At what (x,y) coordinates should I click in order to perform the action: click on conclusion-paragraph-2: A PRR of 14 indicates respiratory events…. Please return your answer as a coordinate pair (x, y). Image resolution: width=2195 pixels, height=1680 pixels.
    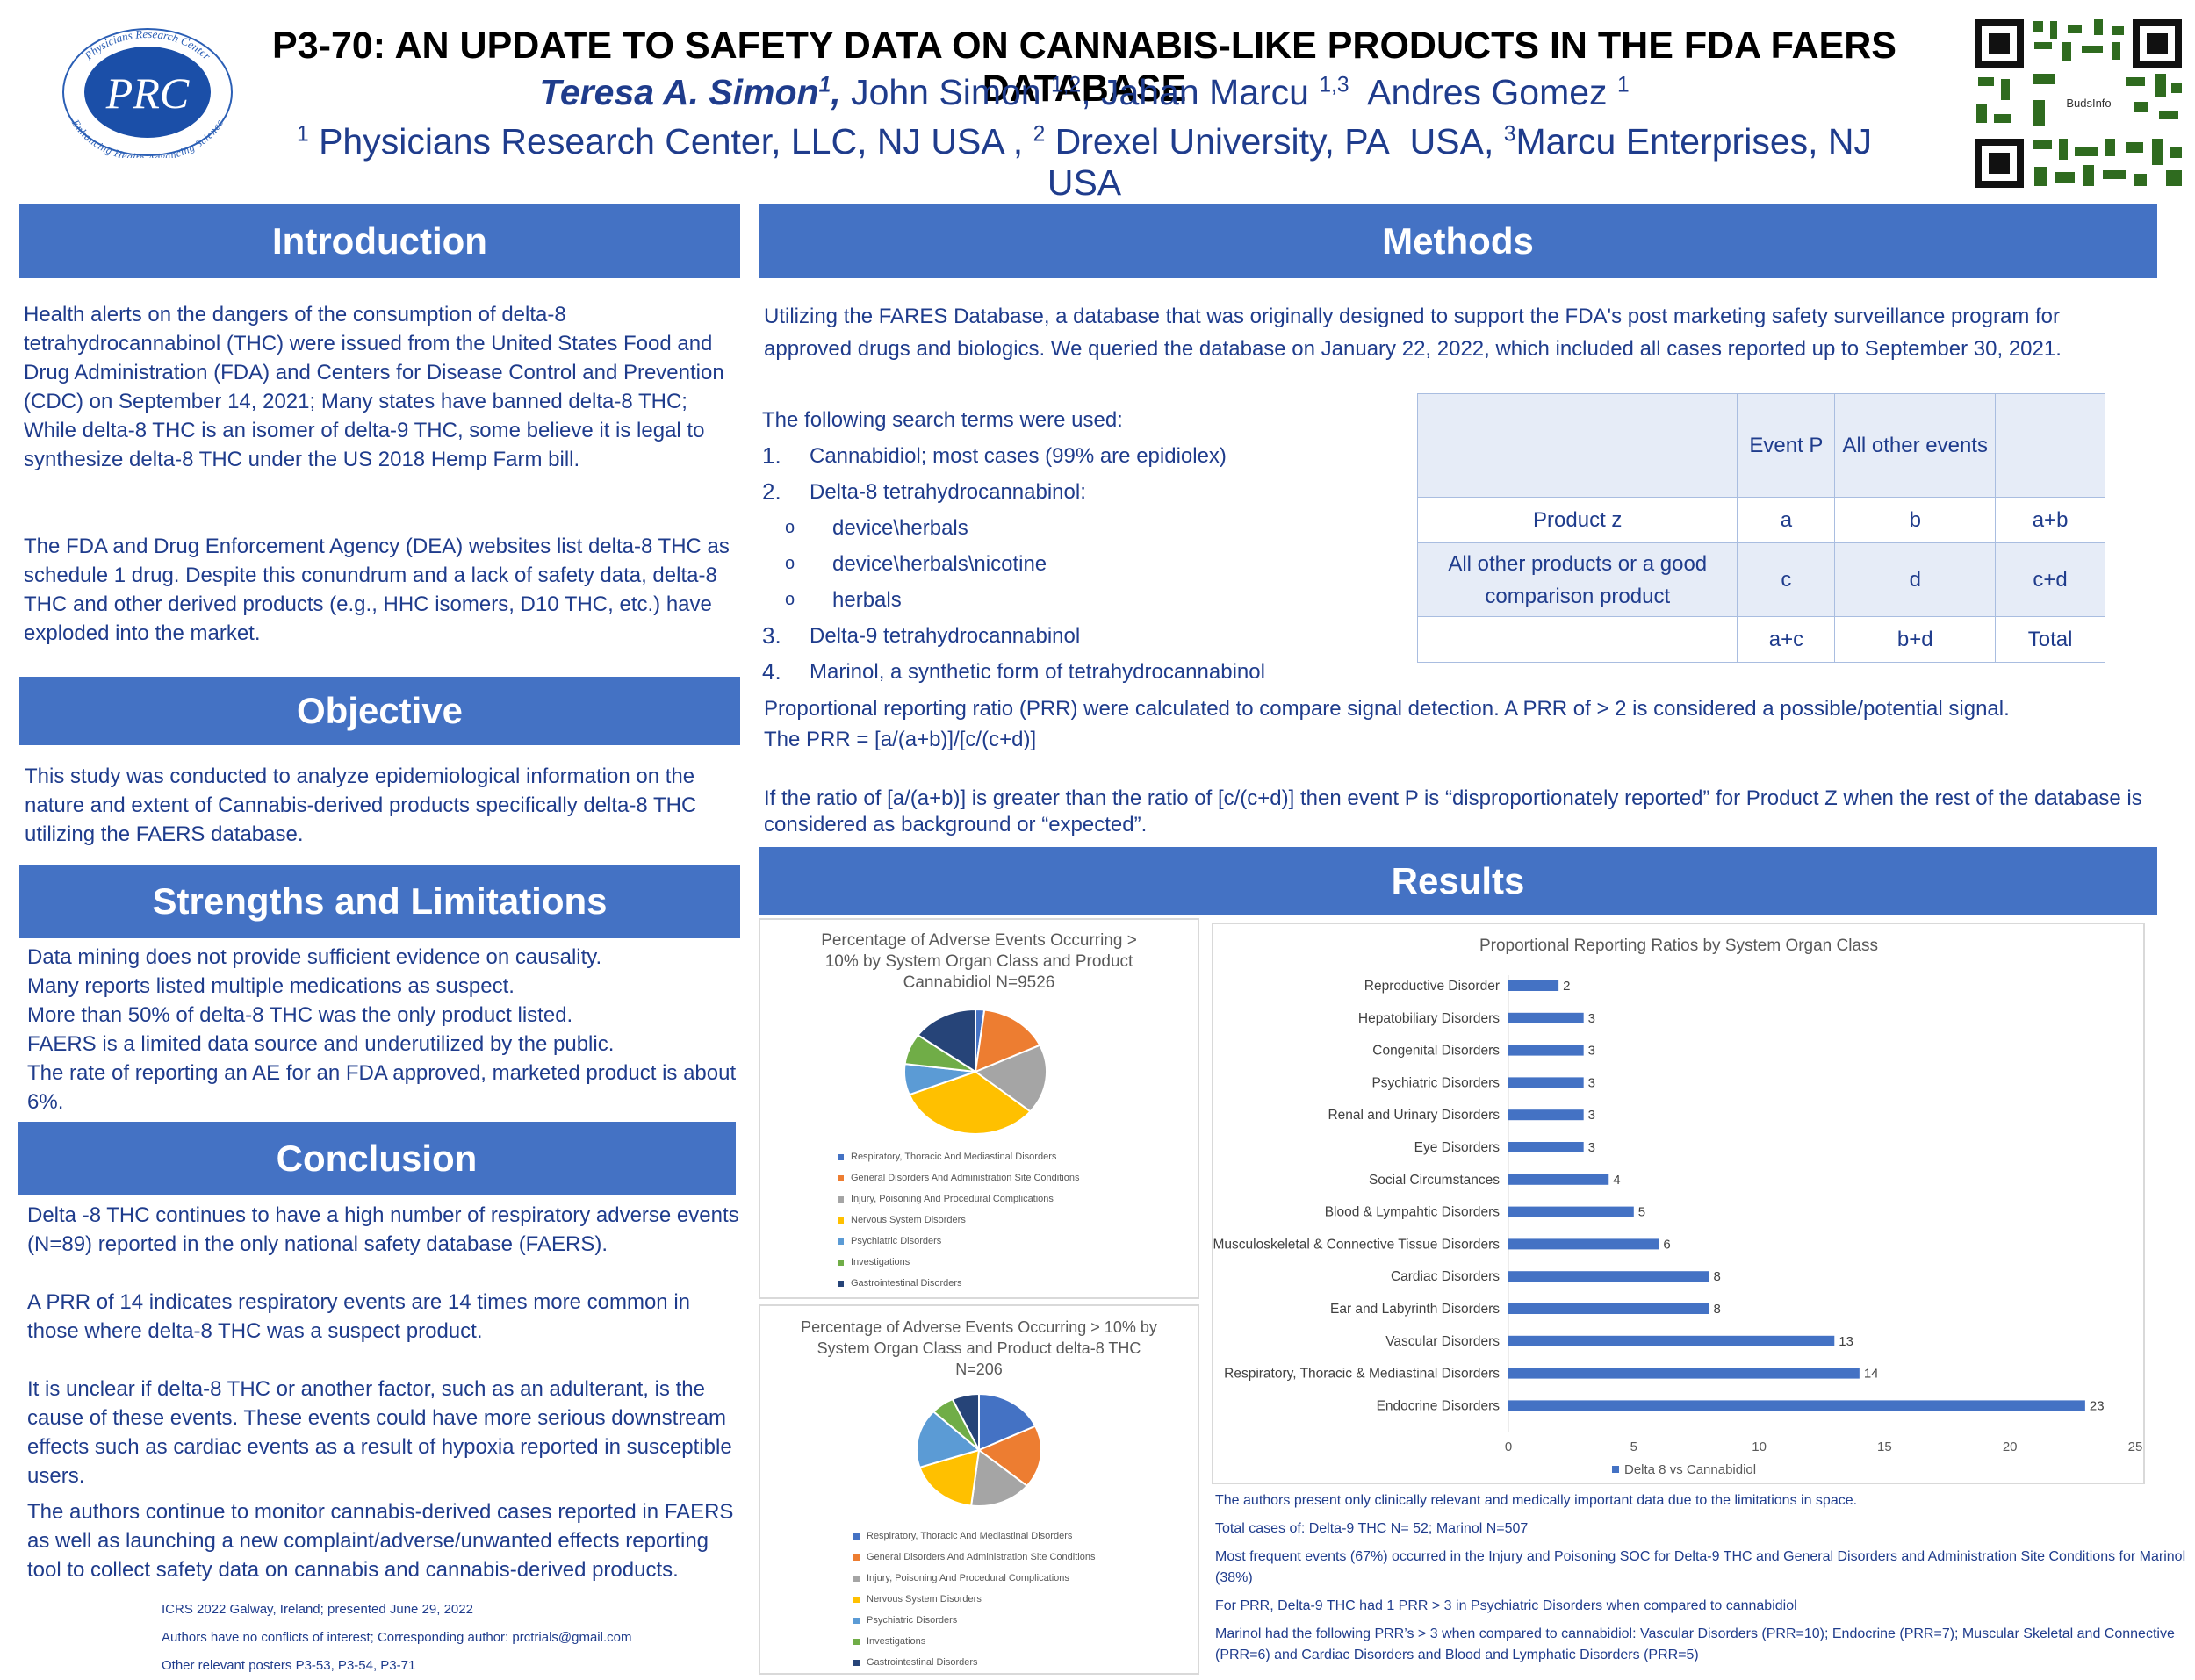
    Looking at the image, I should click on (358, 1316).